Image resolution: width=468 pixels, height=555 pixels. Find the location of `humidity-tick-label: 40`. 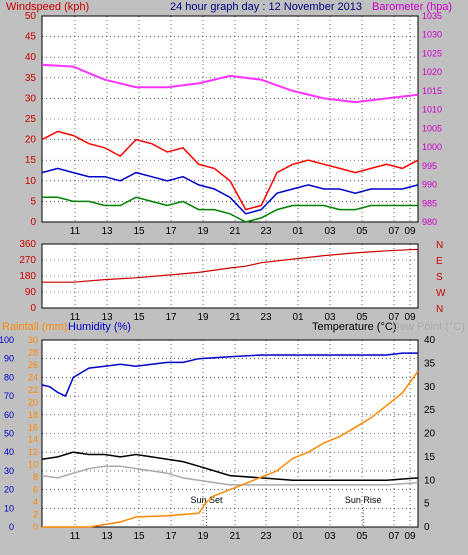

humidity-tick-label: 40 is located at coordinates (9, 452).